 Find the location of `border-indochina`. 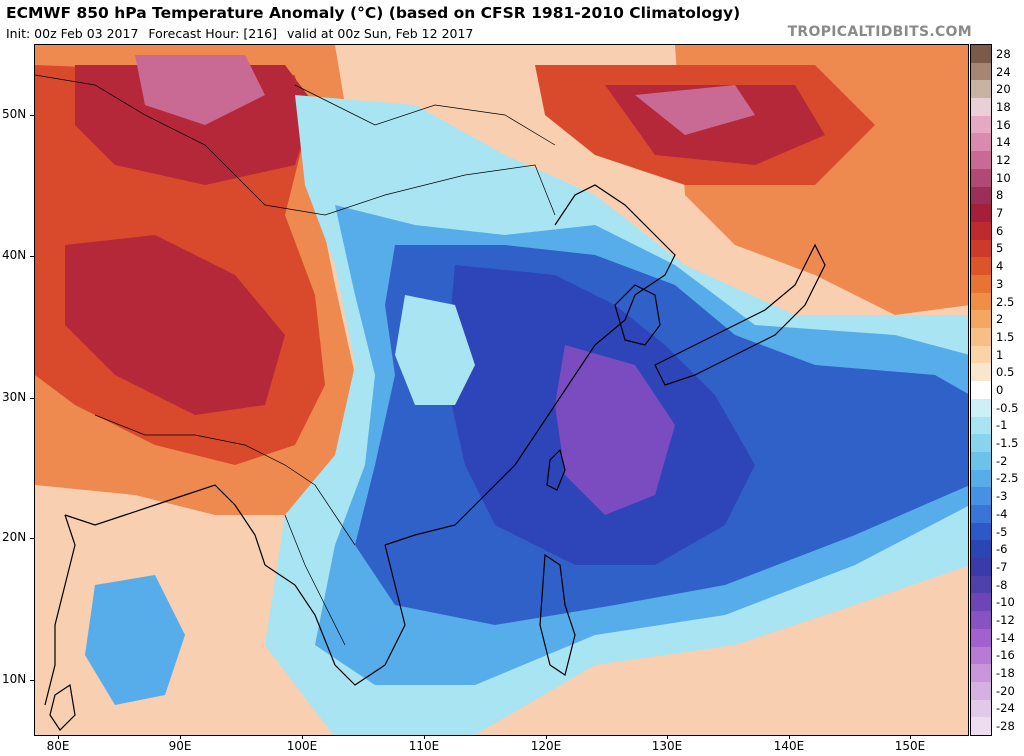

border-indochina is located at coordinates (315, 580).